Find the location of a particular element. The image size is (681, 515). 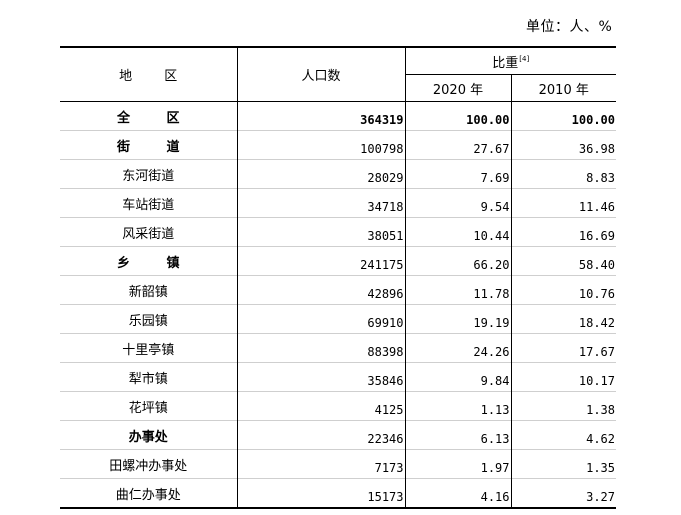

population-value: 364319 is located at coordinates (320, 116).